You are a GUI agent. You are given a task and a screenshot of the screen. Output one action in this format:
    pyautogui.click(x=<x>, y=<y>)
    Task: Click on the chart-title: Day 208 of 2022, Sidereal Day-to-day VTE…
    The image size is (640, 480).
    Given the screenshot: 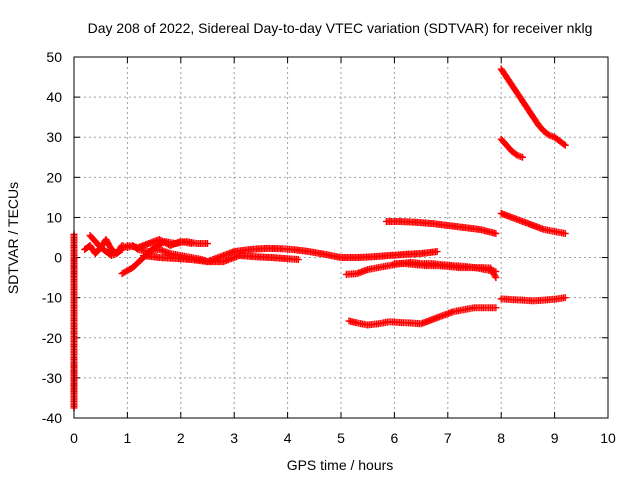 What is the action you would take?
    pyautogui.click(x=340, y=28)
    